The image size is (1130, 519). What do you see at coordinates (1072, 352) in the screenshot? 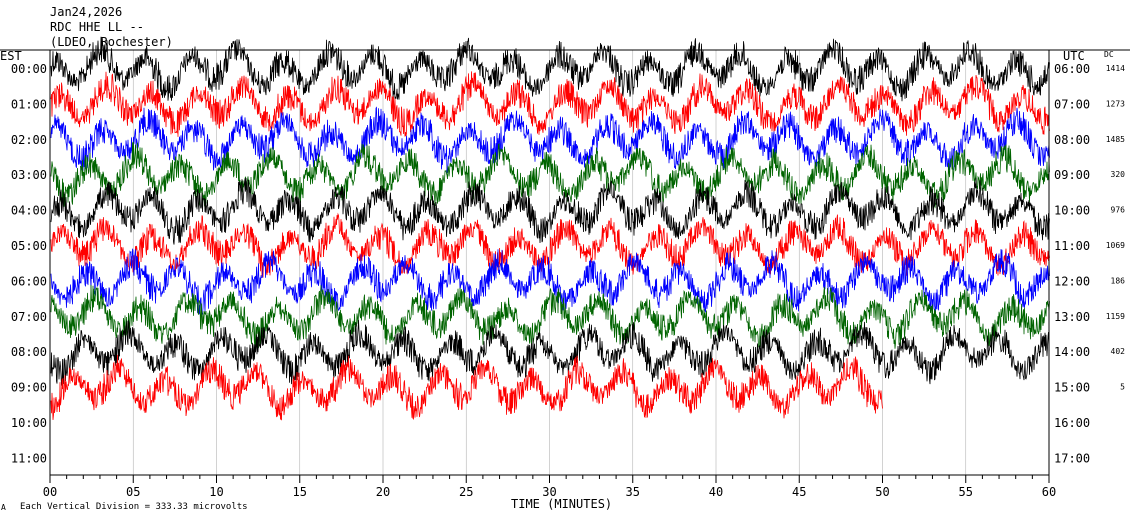
I see `utc-label-1400: 14:00` at bounding box center [1072, 352].